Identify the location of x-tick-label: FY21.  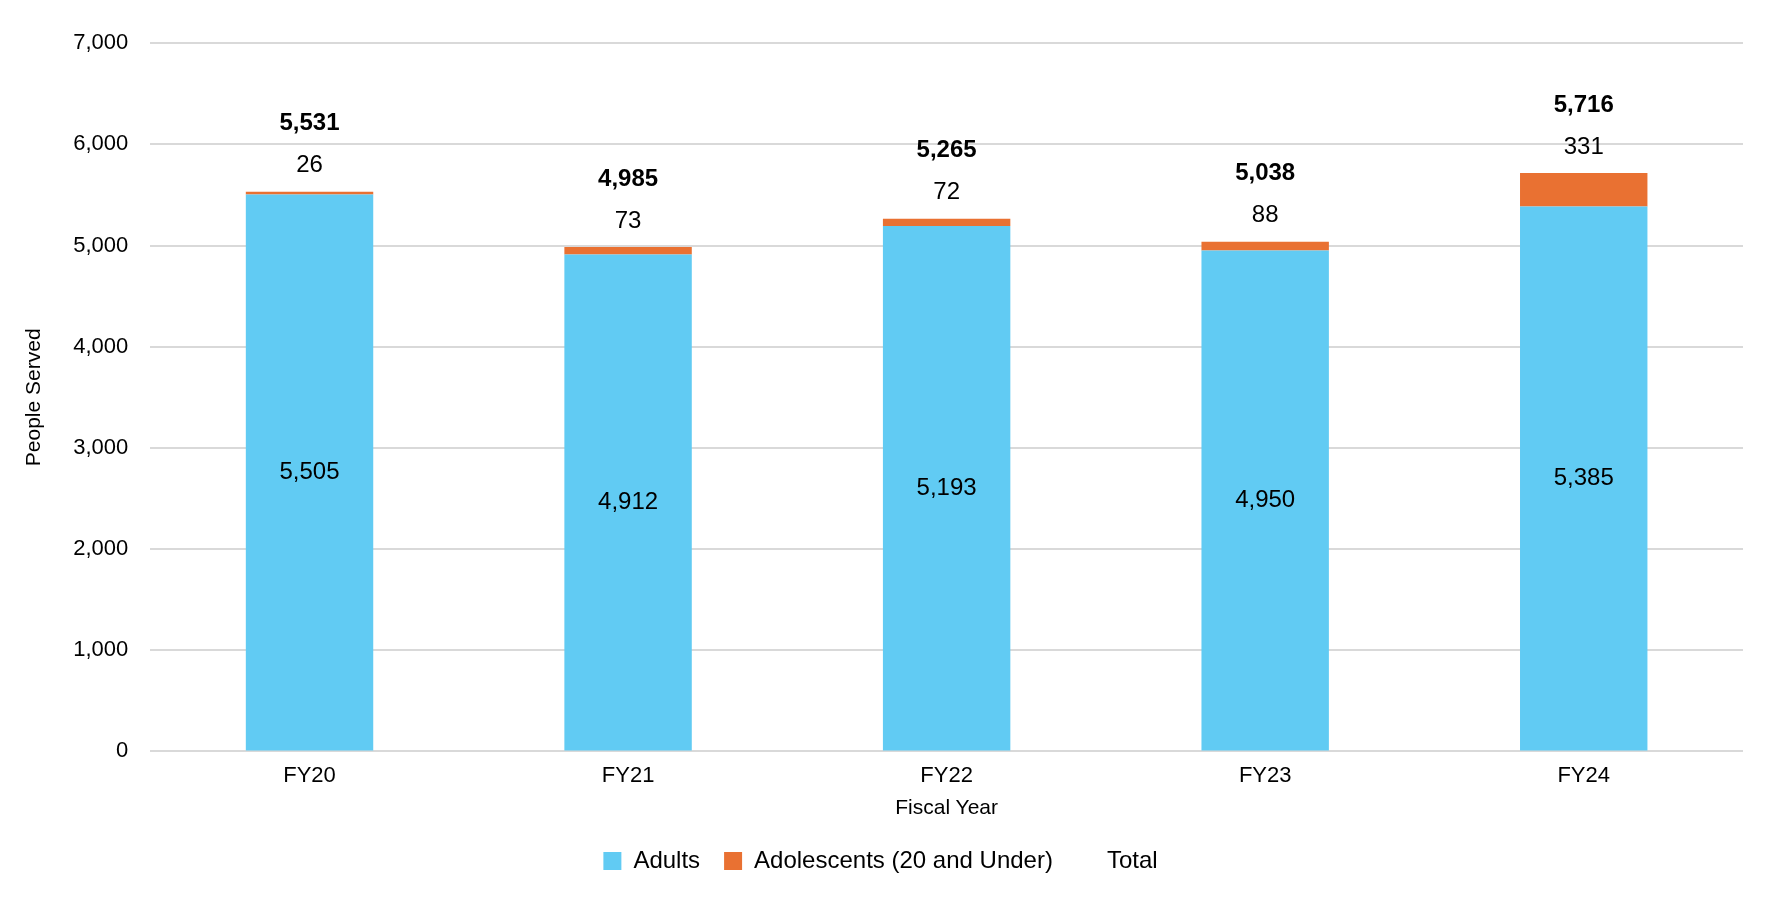
(628, 774).